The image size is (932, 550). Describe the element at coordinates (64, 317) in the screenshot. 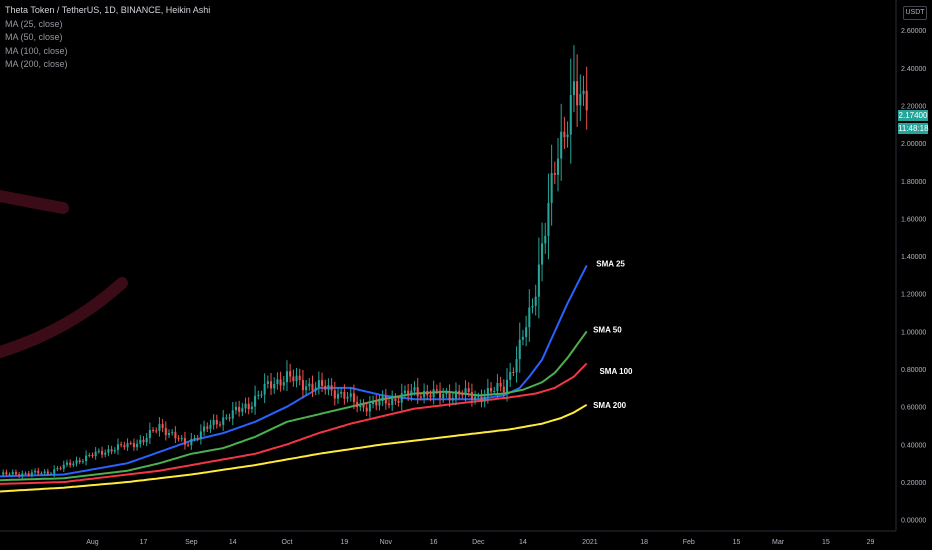

I see `drawing-stroke` at that location.